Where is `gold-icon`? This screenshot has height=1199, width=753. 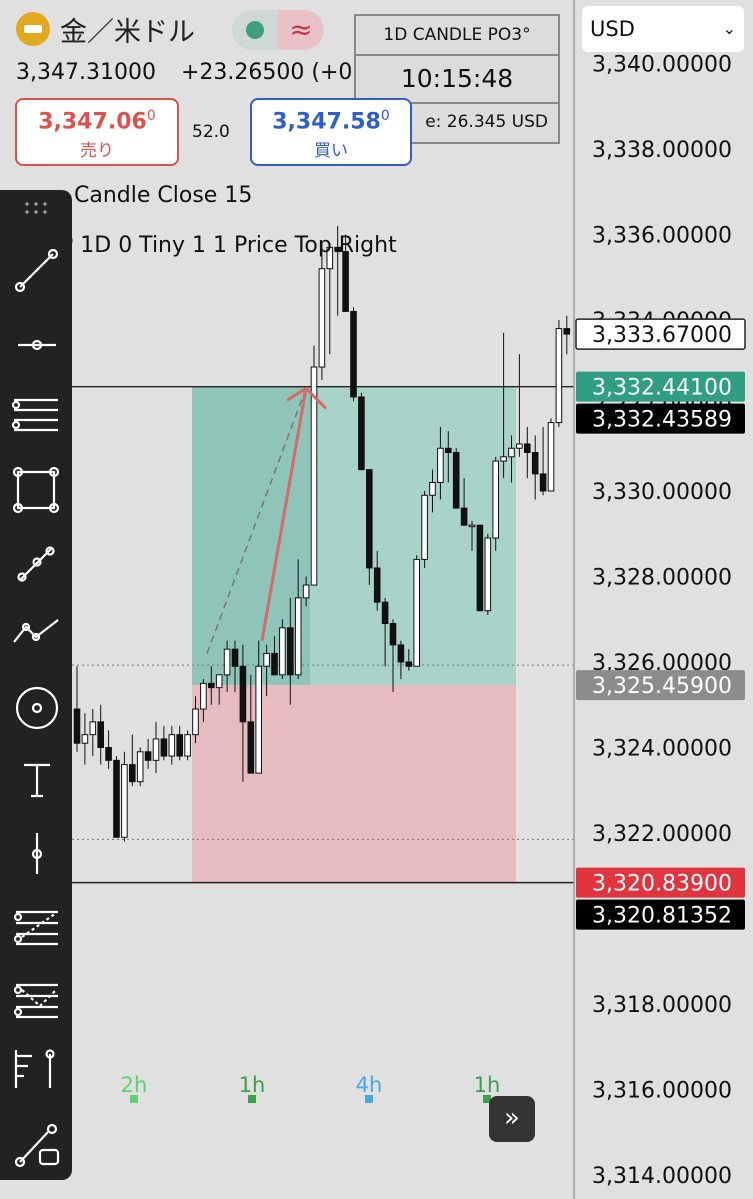
gold-icon is located at coordinates (33, 29).